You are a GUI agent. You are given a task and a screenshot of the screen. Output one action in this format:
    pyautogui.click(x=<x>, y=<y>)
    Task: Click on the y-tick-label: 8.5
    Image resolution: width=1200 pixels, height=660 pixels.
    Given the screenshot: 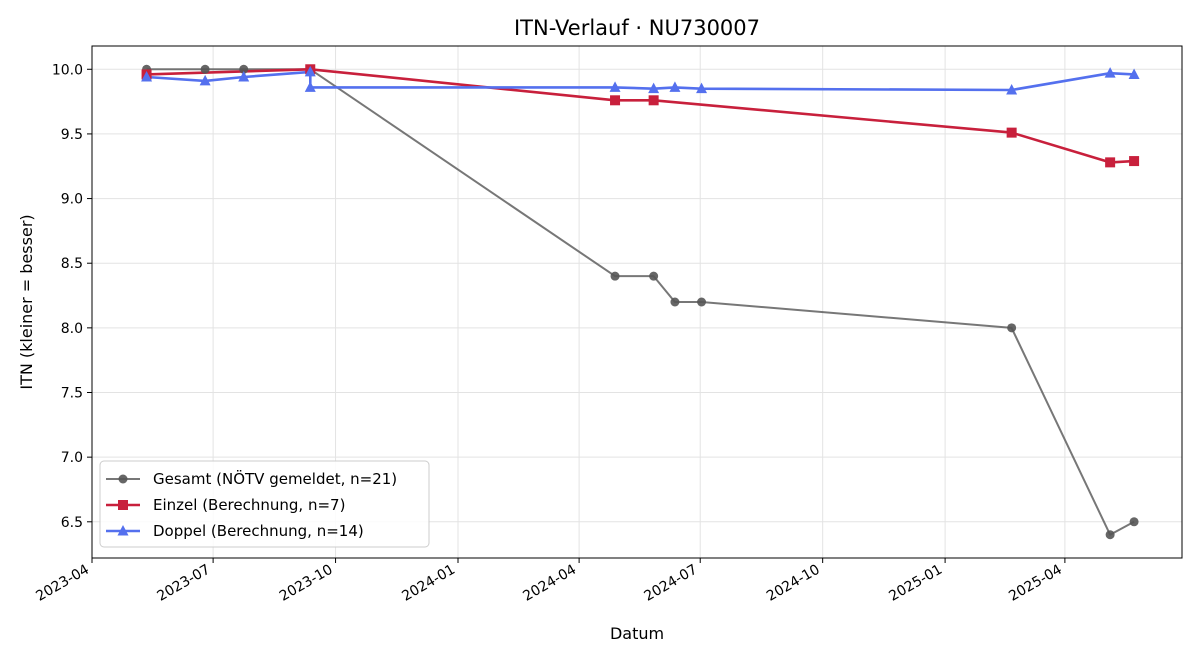 What is the action you would take?
    pyautogui.click(x=72, y=264)
    